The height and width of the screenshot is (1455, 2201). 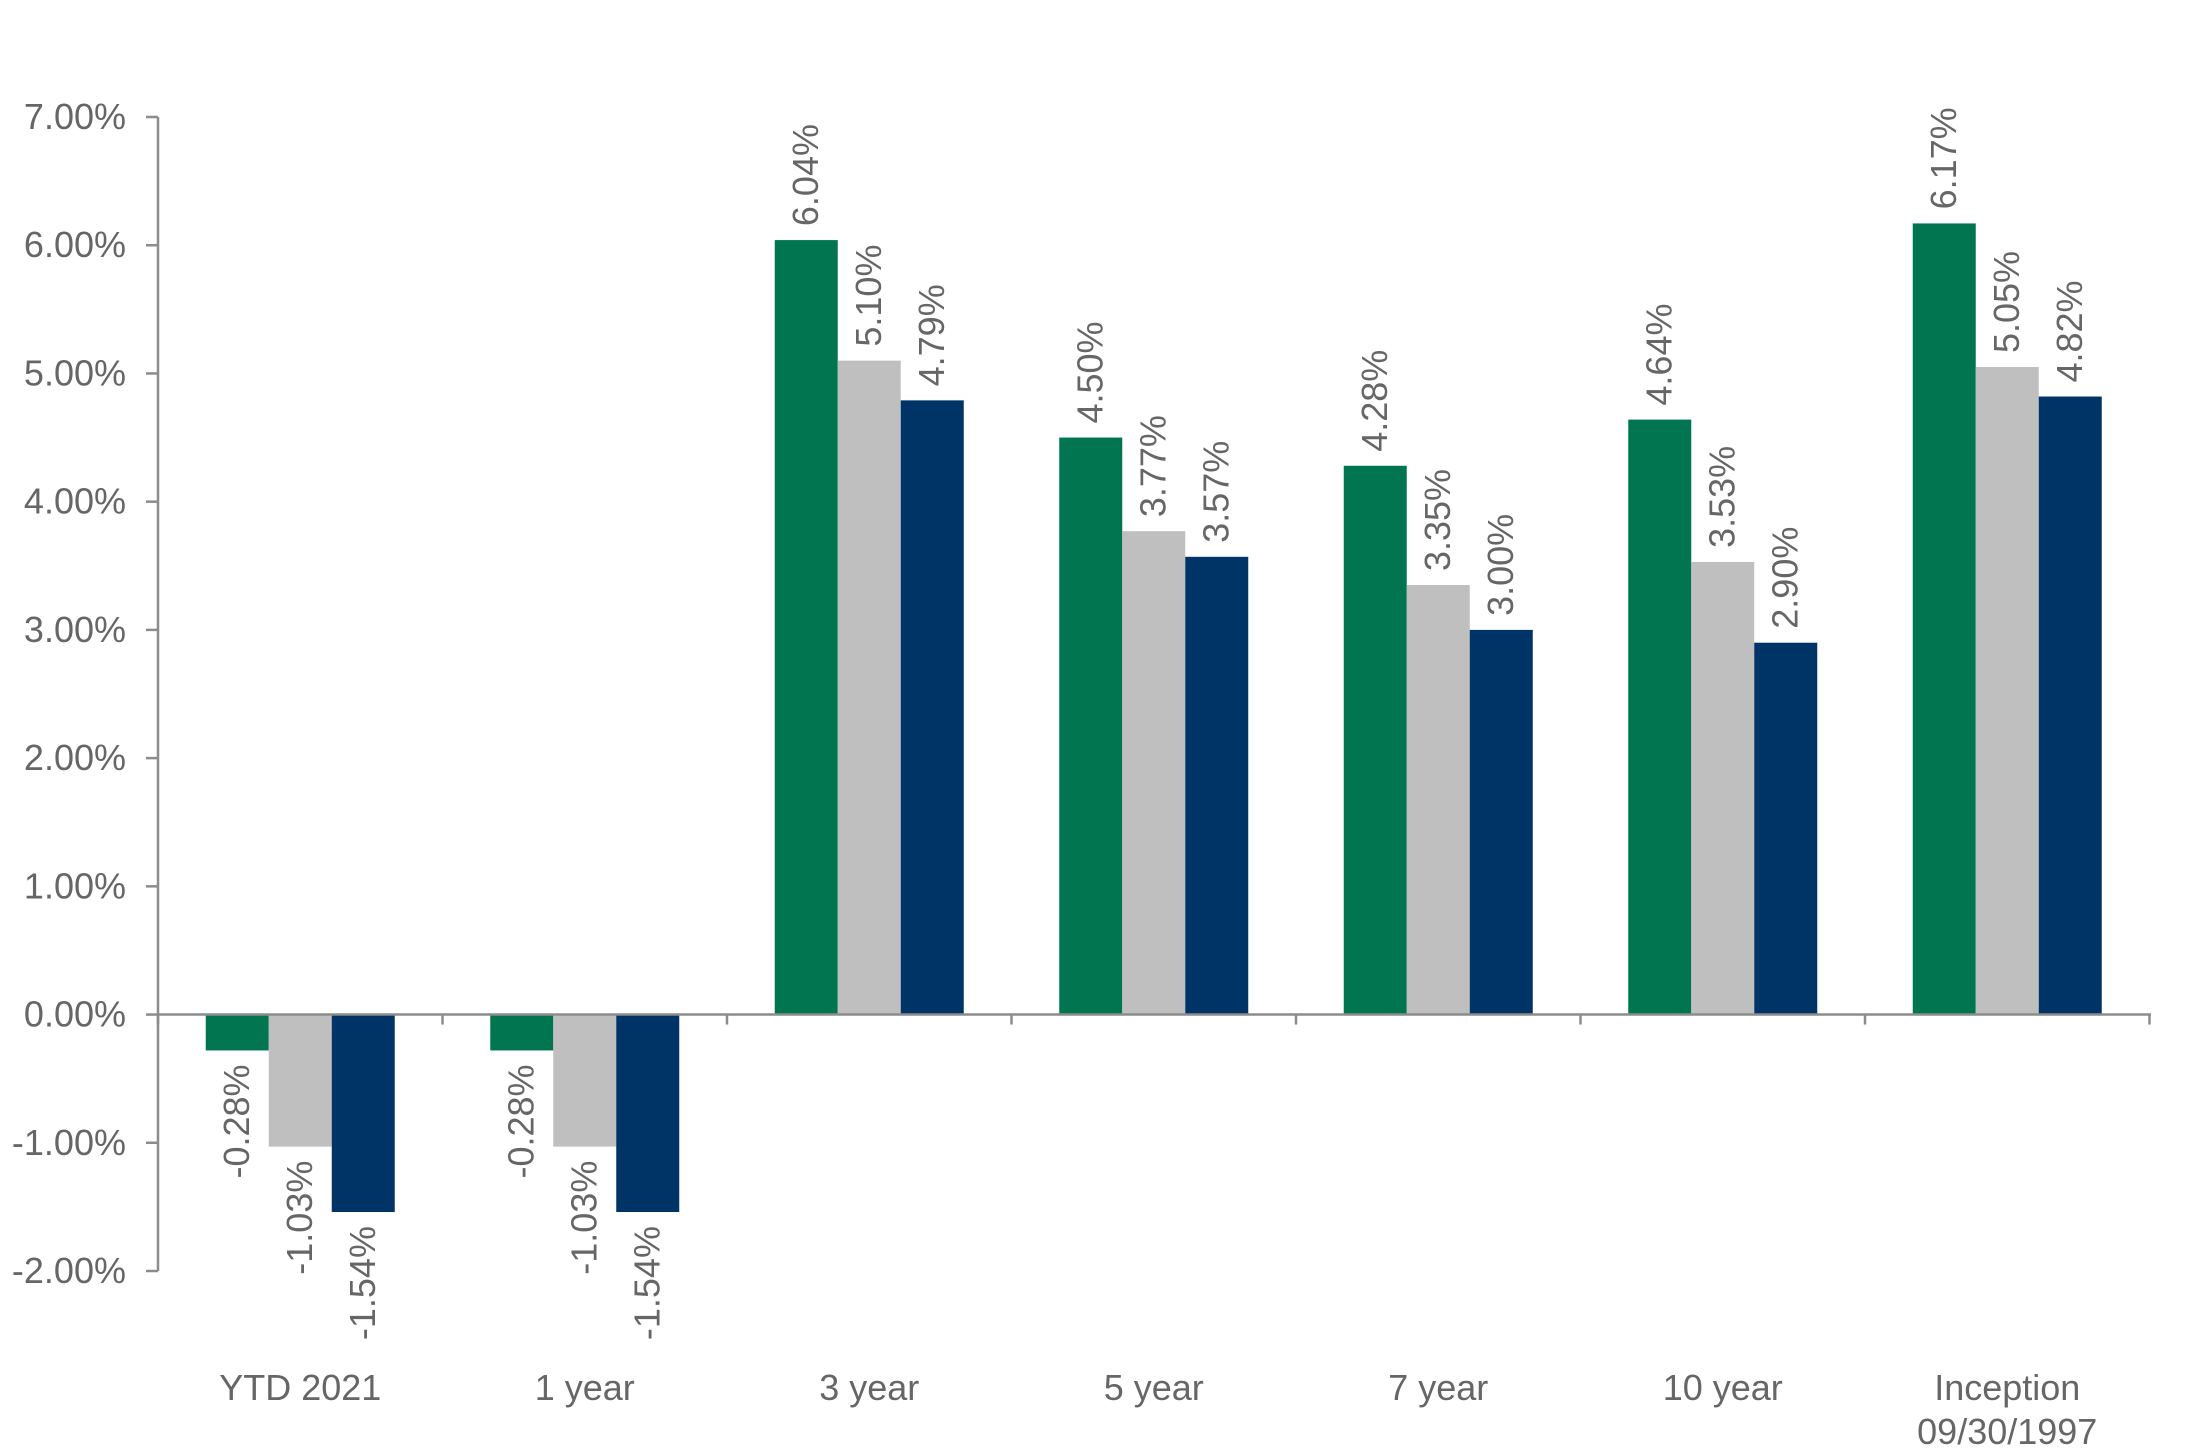 I want to click on bar-data-label: 4.82%, so click(x=2069, y=331).